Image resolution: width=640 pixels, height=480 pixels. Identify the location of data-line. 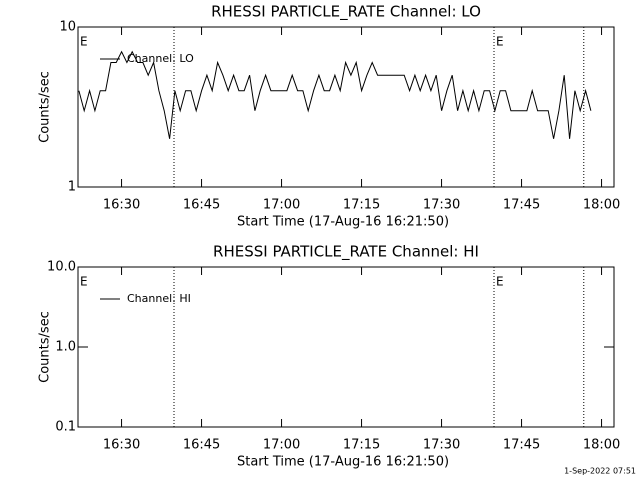
(335, 94).